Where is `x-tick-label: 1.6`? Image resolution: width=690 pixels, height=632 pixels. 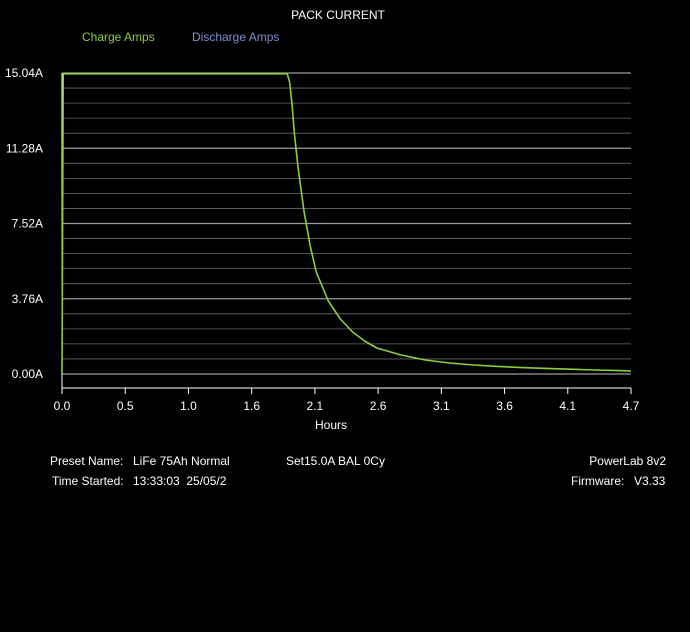
x-tick-label: 1.6 is located at coordinates (251, 406).